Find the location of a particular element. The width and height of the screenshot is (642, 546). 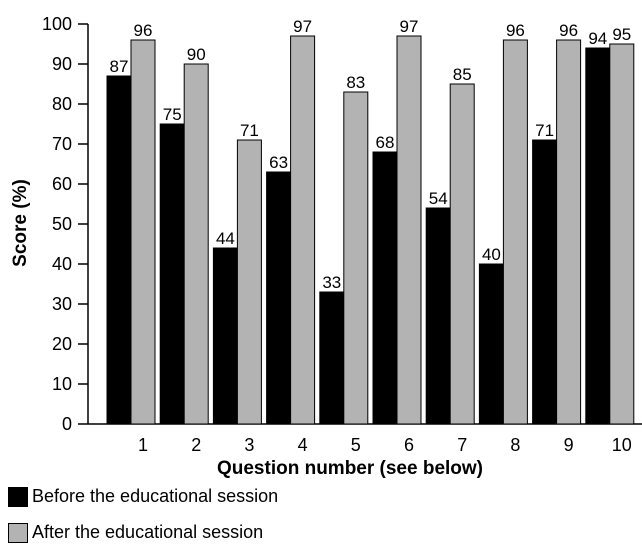

y-tick-label: 70 is located at coordinates (62, 144).